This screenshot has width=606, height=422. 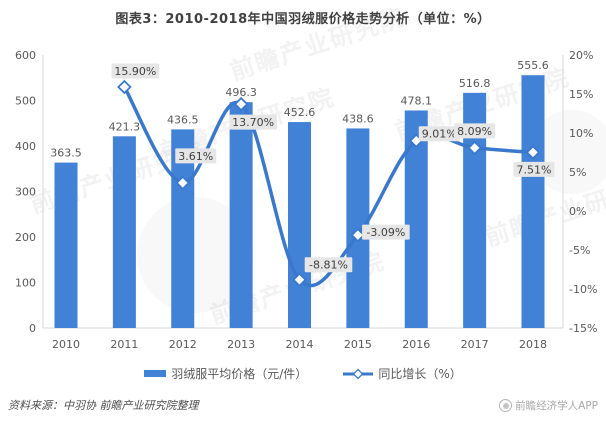 I want to click on growth-marker-2014, so click(x=299, y=279).